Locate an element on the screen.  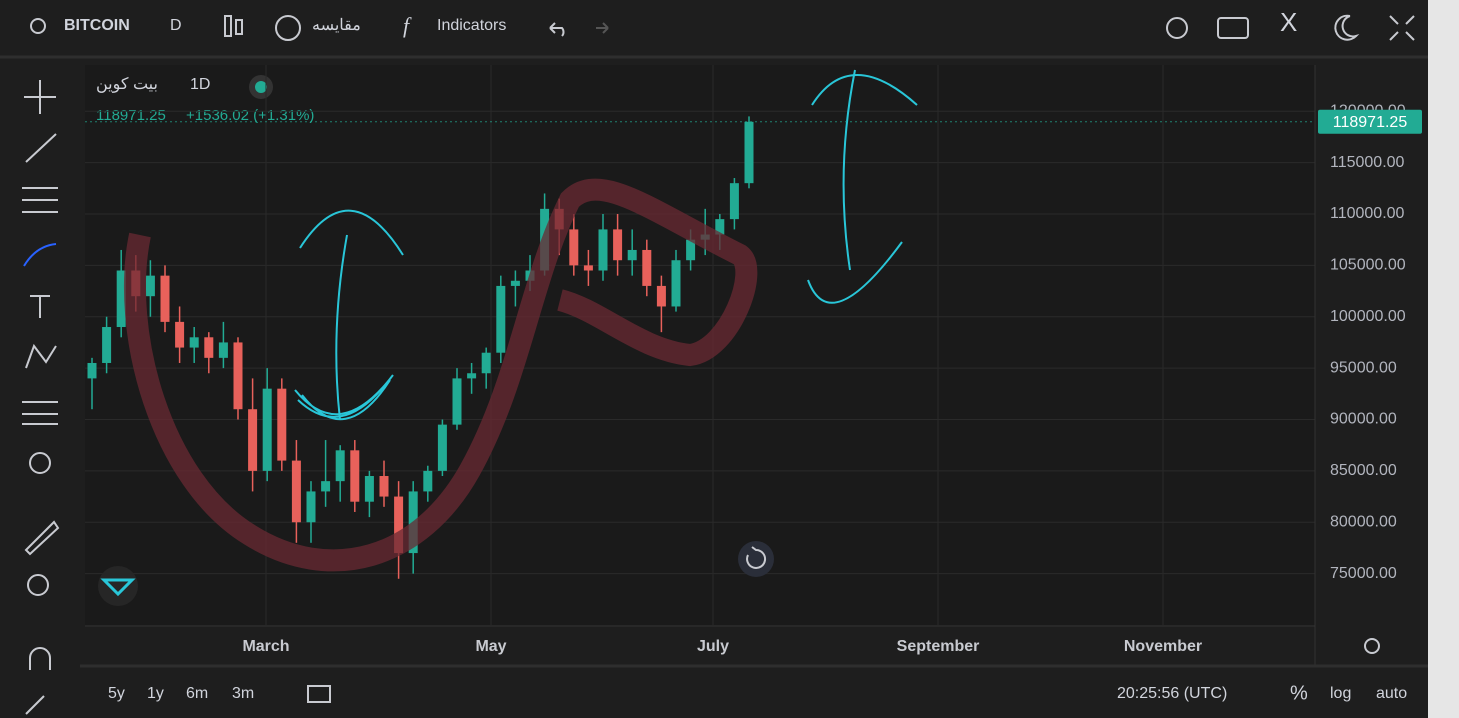
logo-bg is located at coordinates (118, 586).